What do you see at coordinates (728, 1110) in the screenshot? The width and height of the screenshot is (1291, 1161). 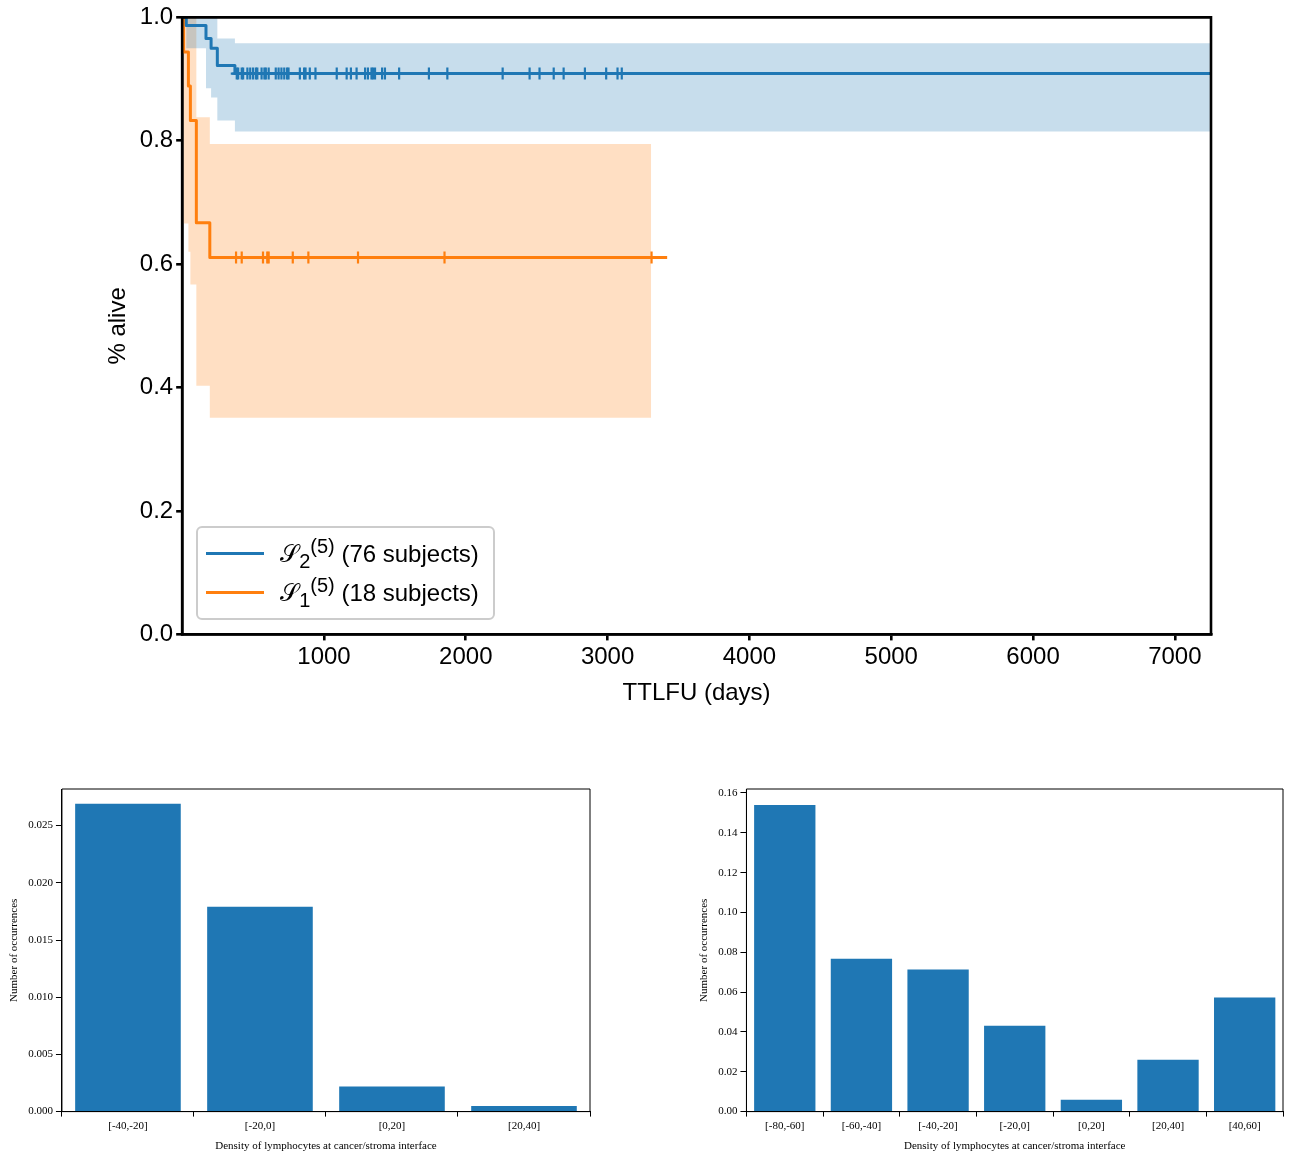 I see `y-tick-label: 0.00` at bounding box center [728, 1110].